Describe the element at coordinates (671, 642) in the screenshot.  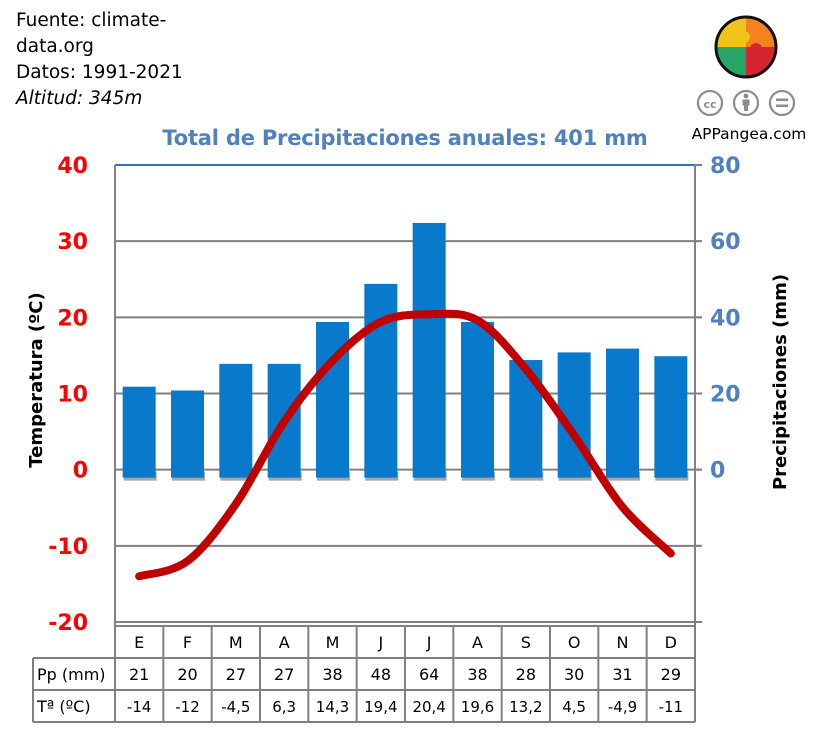
I see `month-label: D` at that location.